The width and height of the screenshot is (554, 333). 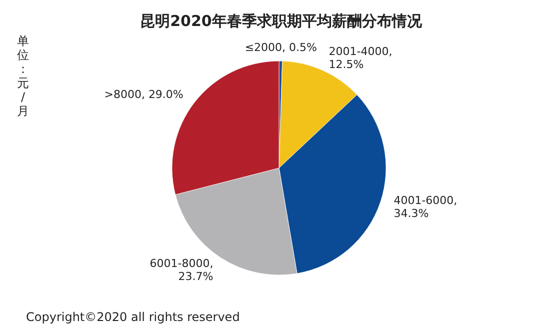 I want to click on slice-label: 2001-4000, 12.5%, so click(x=360, y=58).